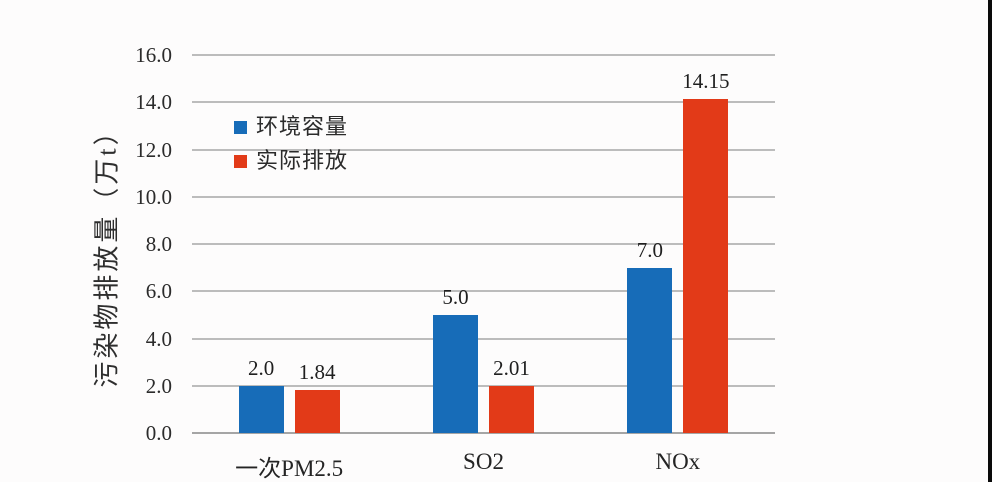 This screenshot has width=992, height=482. Describe the element at coordinates (153, 149) in the screenshot. I see `y-tick-label: 12.0` at that location.